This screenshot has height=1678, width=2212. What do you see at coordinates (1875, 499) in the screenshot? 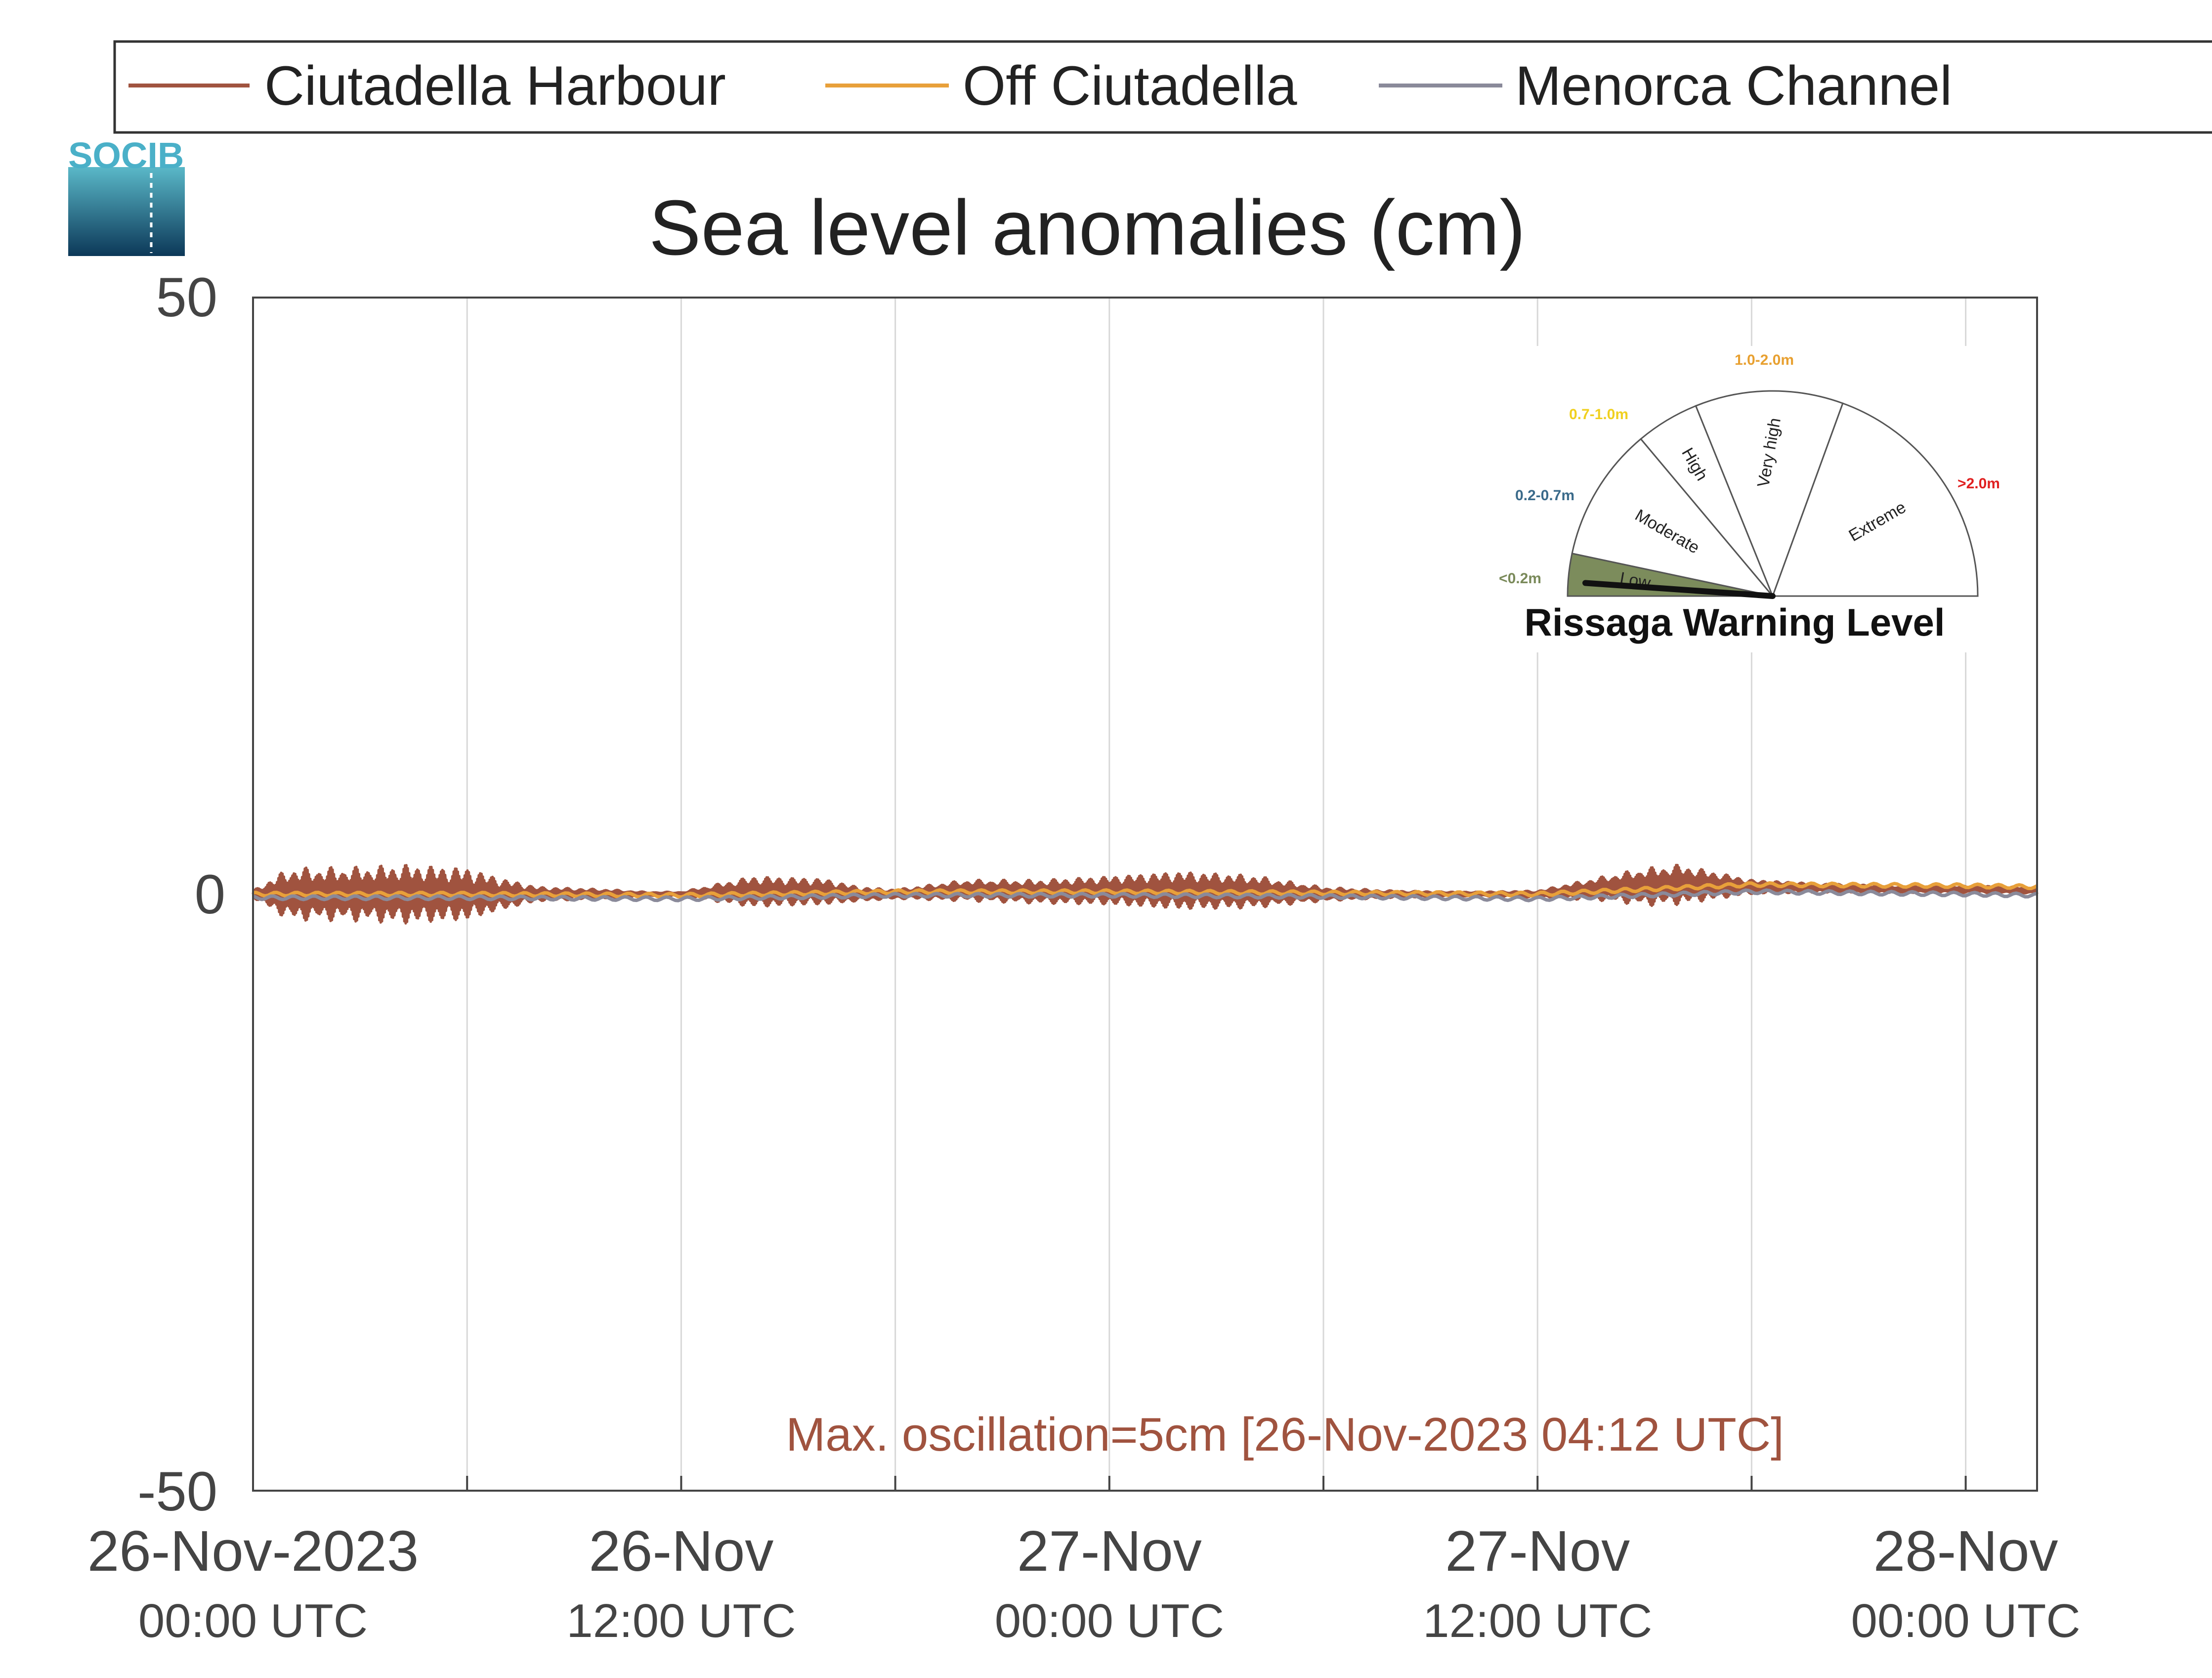
I see `gauge-sector-extreme` at bounding box center [1875, 499].